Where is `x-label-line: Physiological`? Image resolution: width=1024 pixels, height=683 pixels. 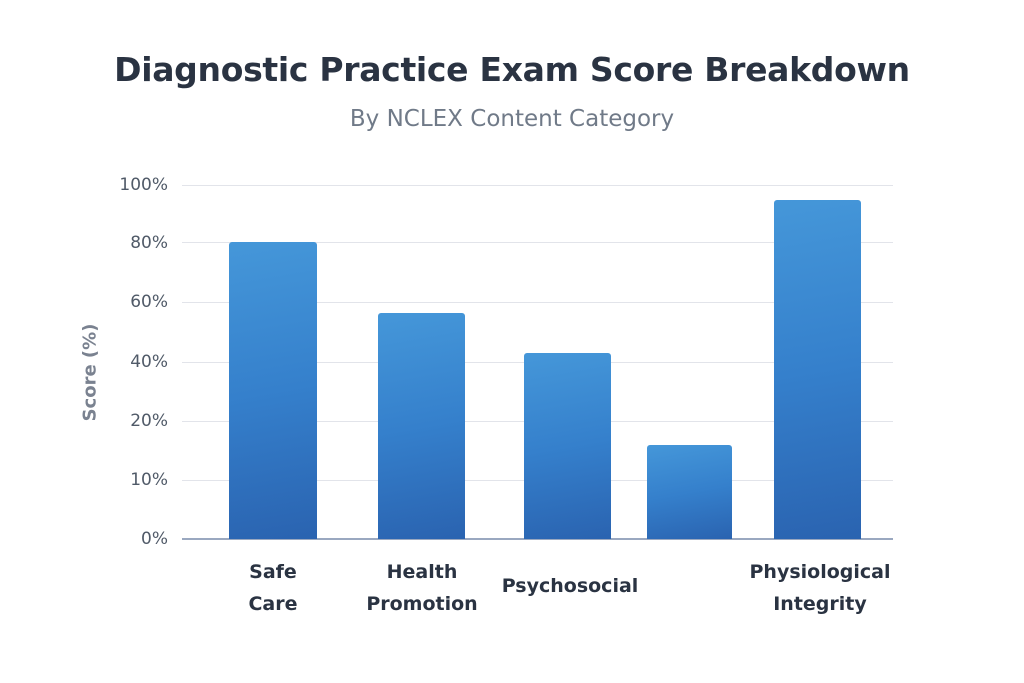 x-label-line: Physiological is located at coordinates (820, 572).